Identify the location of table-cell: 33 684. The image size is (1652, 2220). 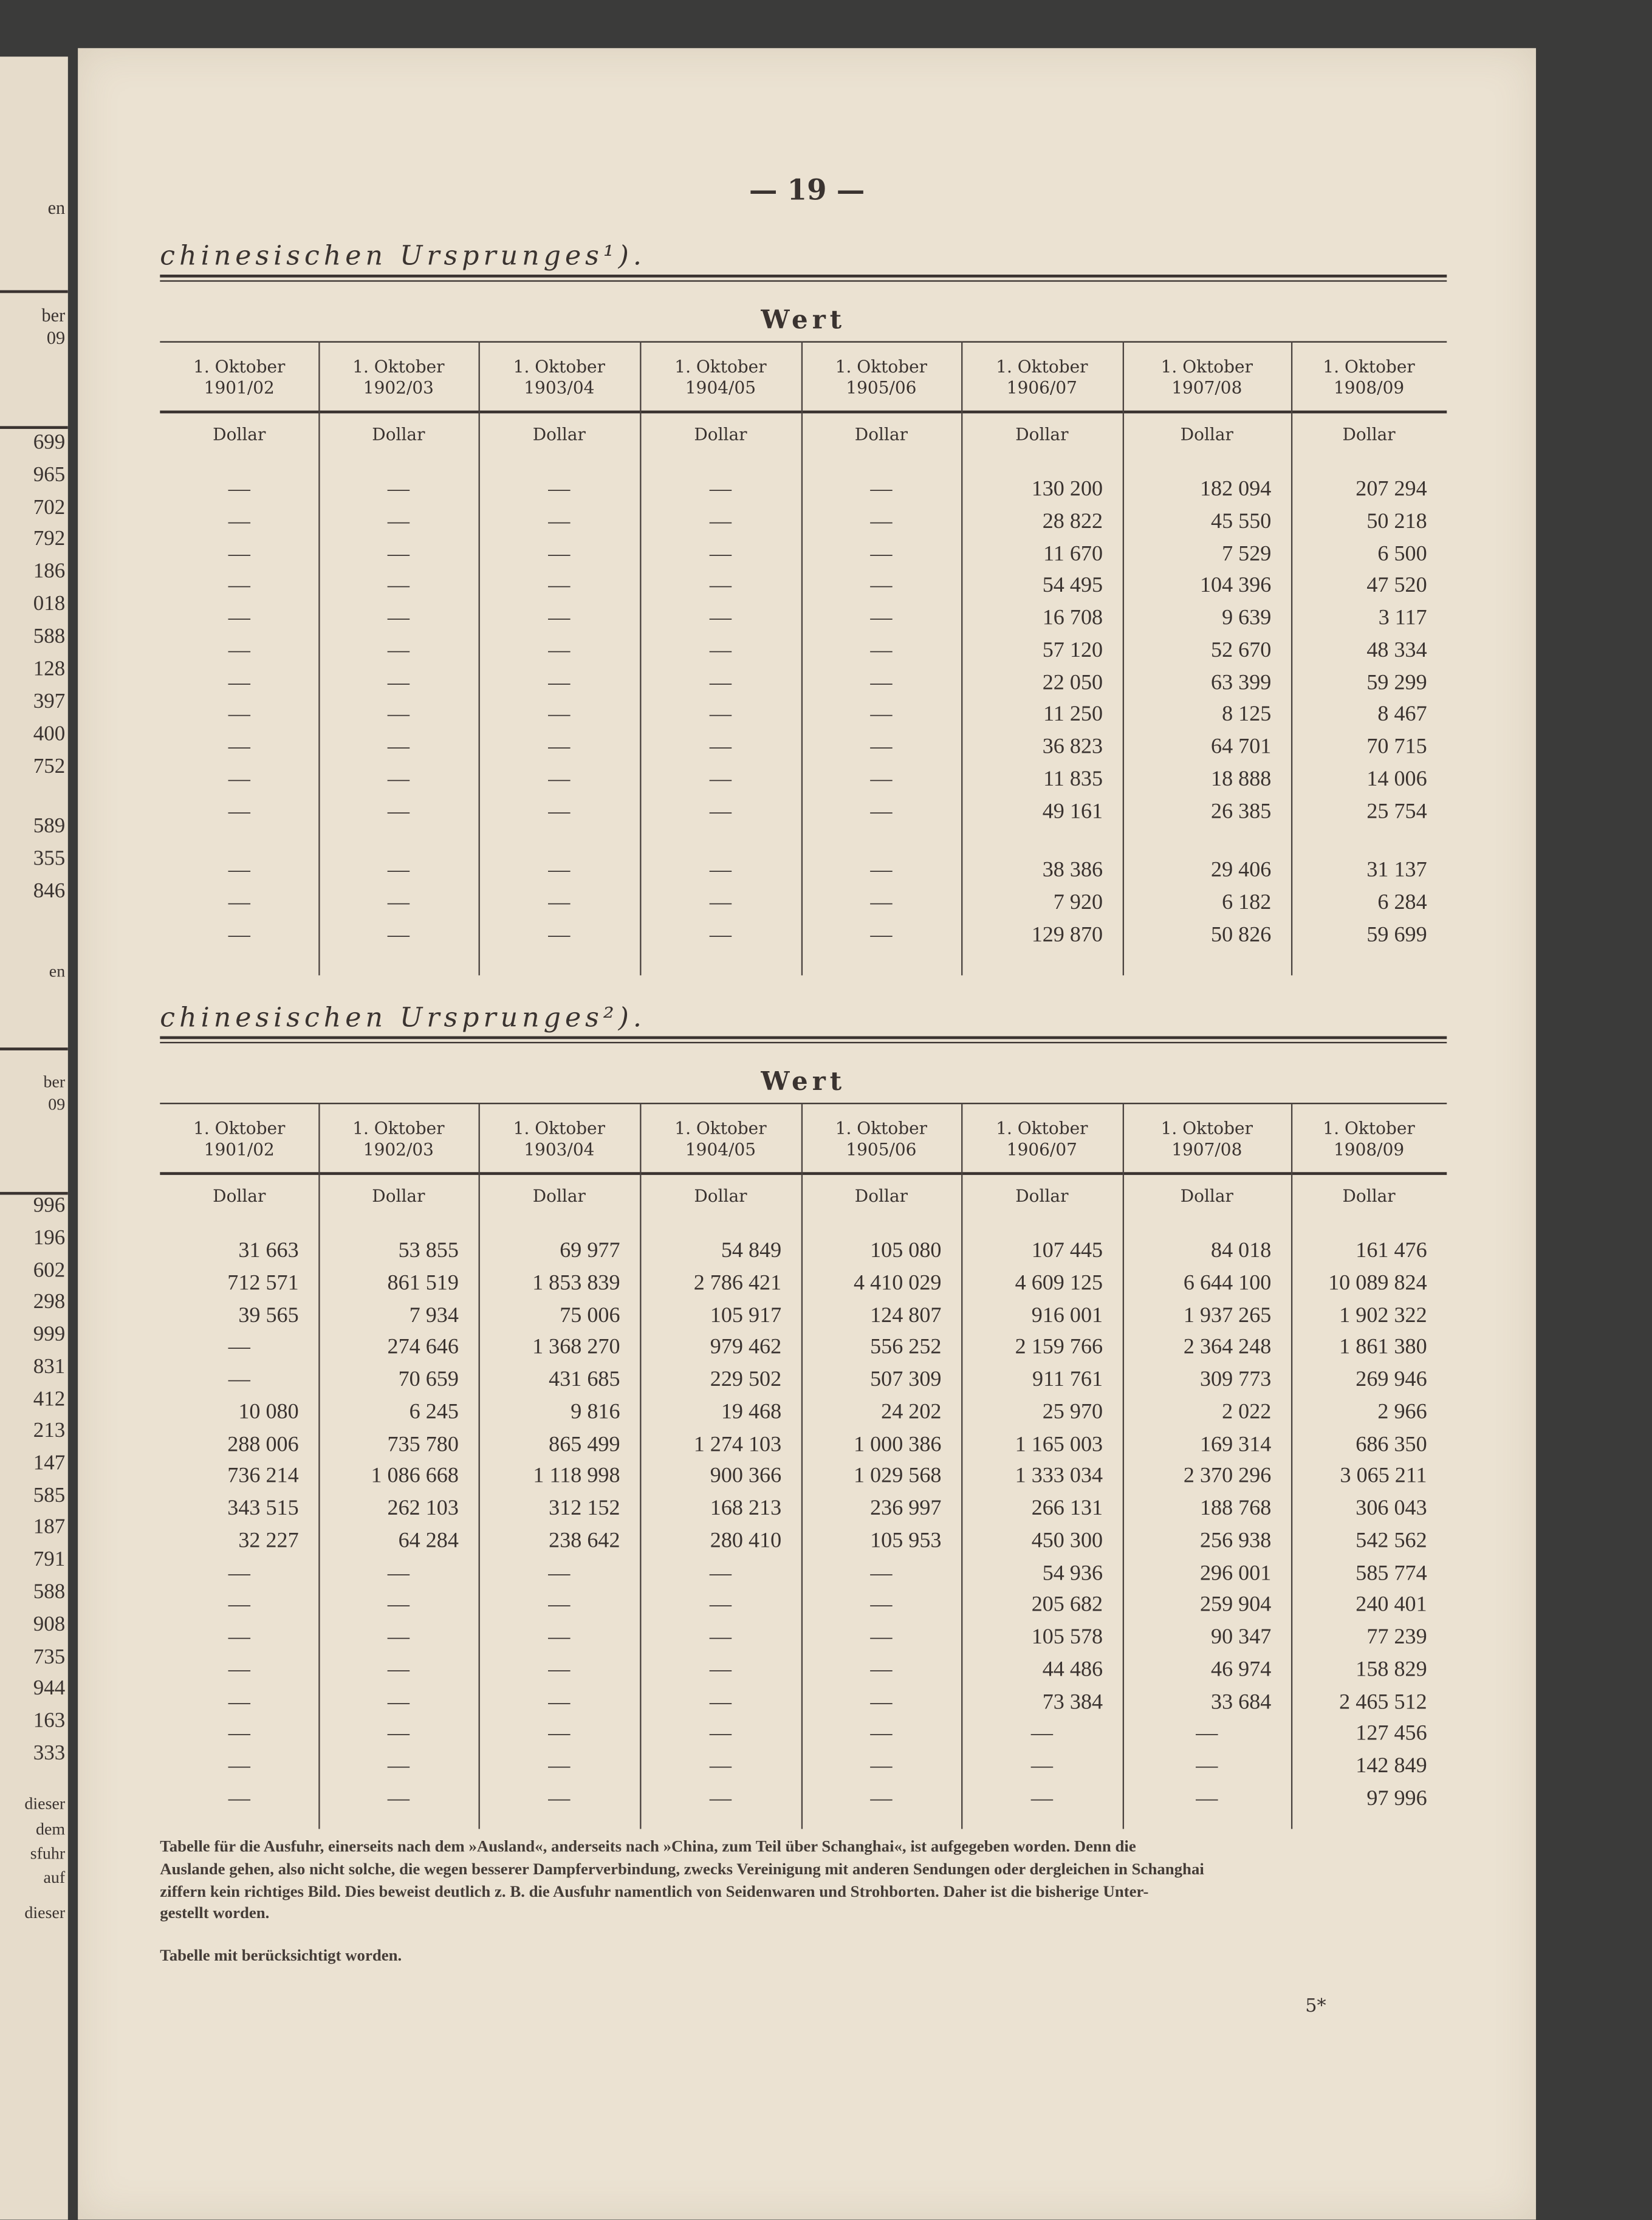
(1241, 1702).